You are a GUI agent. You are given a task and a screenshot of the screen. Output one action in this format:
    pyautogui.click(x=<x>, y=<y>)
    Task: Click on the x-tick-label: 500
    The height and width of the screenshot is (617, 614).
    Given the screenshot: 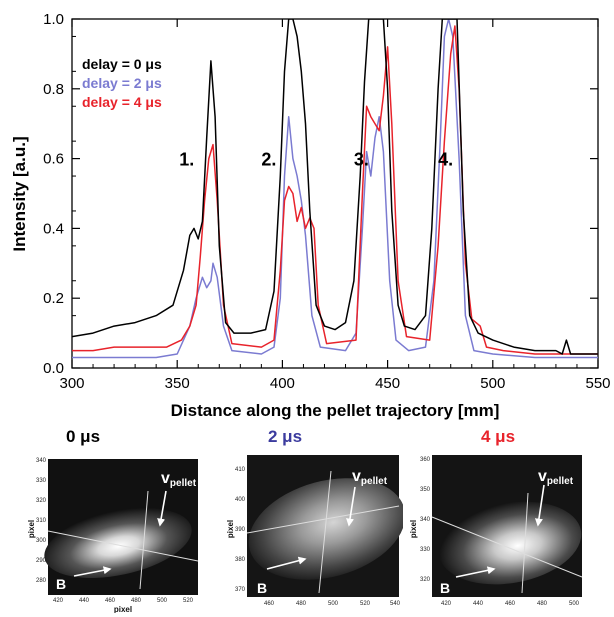 What is the action you would take?
    pyautogui.click(x=492, y=383)
    